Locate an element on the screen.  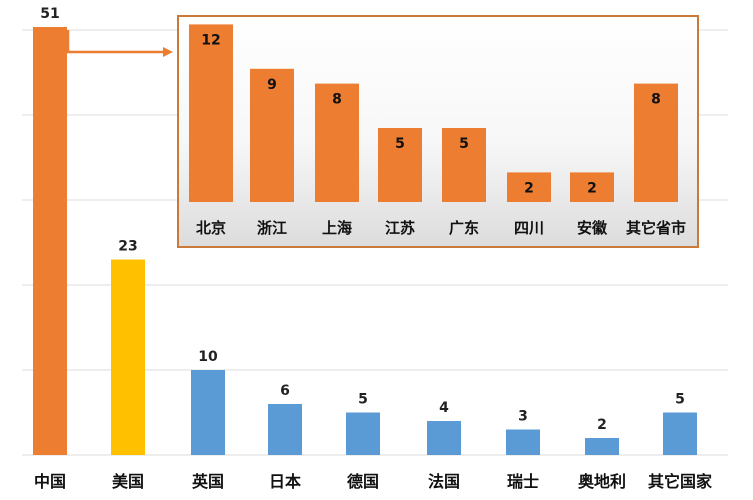
main-value-label: 4 is located at coordinates (444, 408).